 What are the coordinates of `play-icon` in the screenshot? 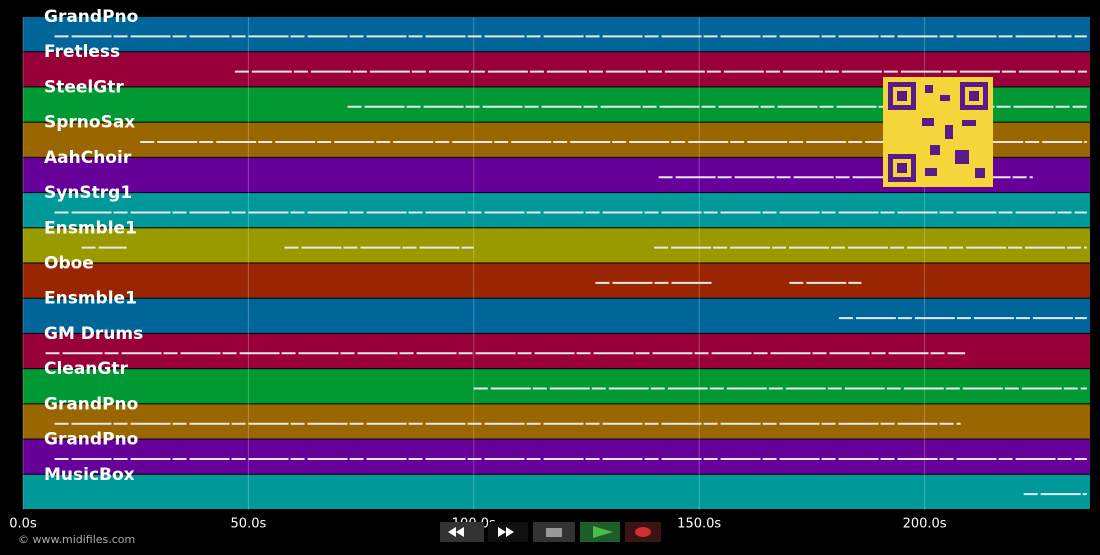 It's located at (603, 532).